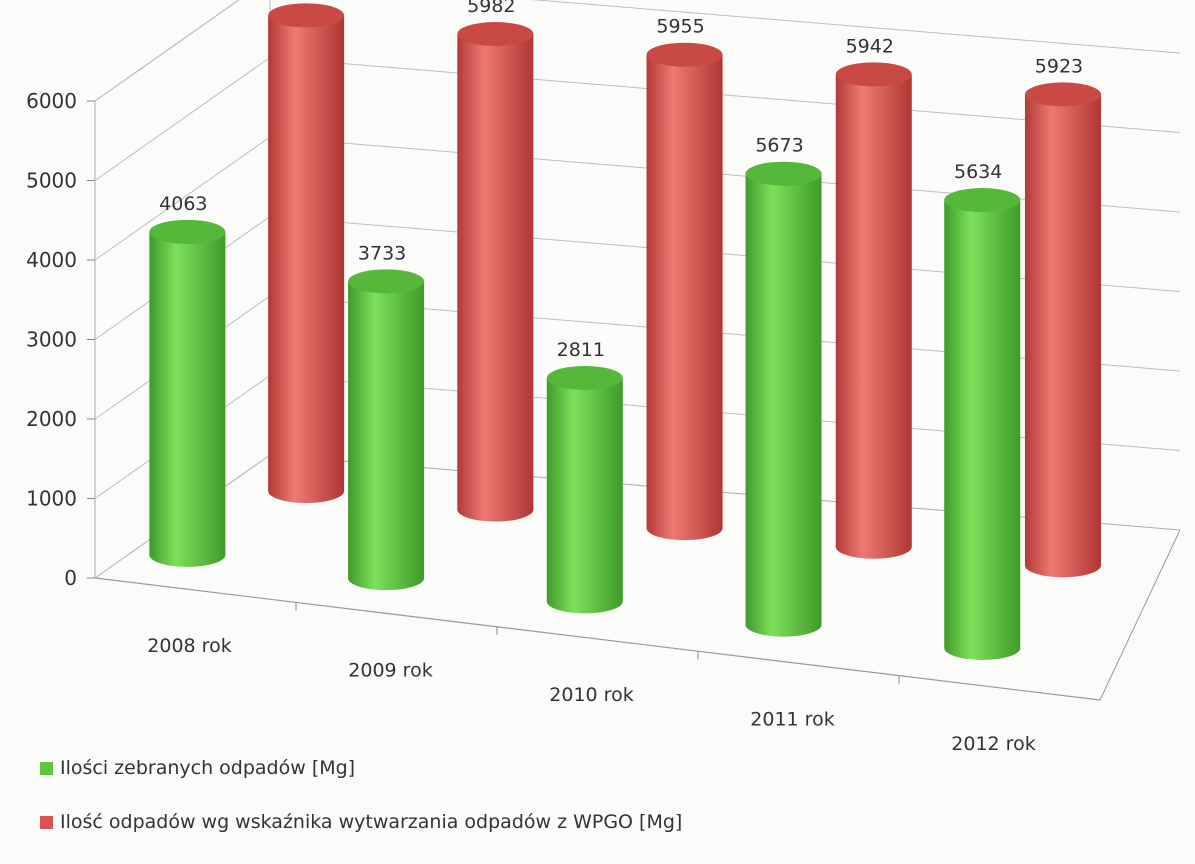 Image resolution: width=1195 pixels, height=864 pixels. What do you see at coordinates (187, 231) in the screenshot?
I see `bar-collected-0-top` at bounding box center [187, 231].